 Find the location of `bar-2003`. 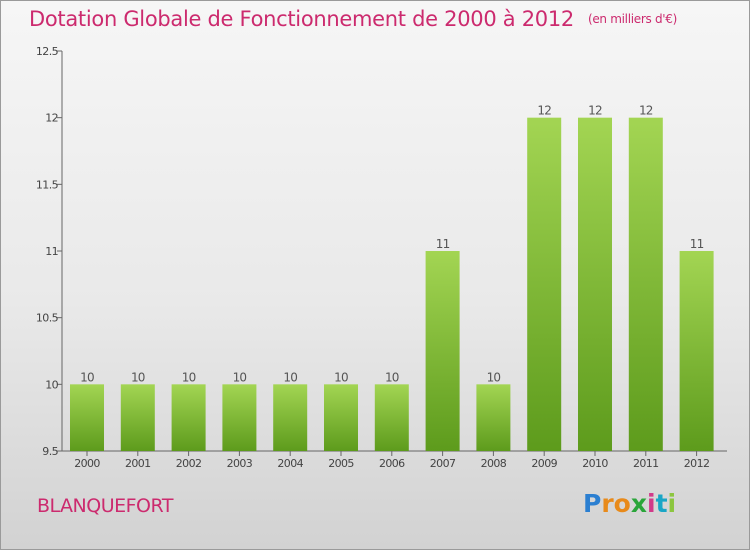

bar-2003 is located at coordinates (239, 417).